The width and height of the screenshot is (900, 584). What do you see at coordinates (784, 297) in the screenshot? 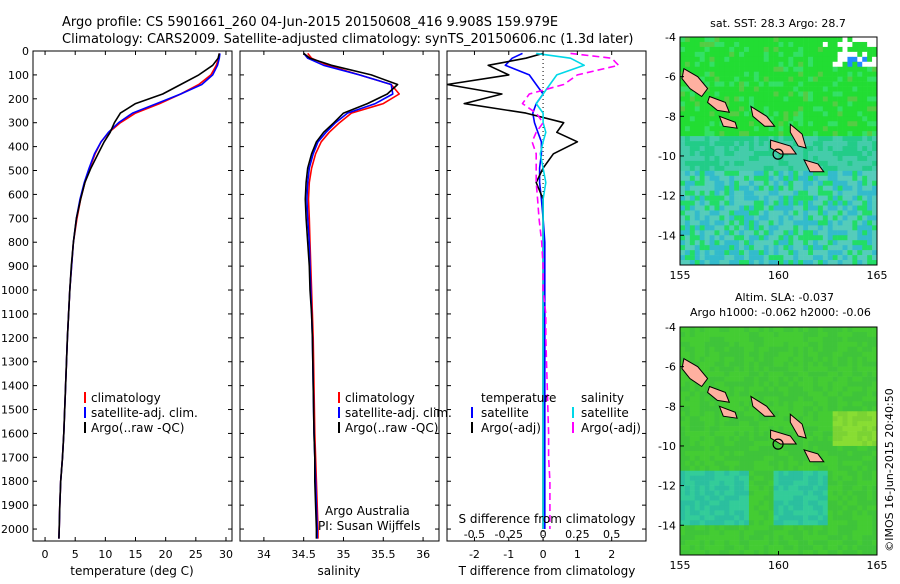
I see `sla-map-title-line1: Altim. SLA: -0.037` at bounding box center [784, 297].